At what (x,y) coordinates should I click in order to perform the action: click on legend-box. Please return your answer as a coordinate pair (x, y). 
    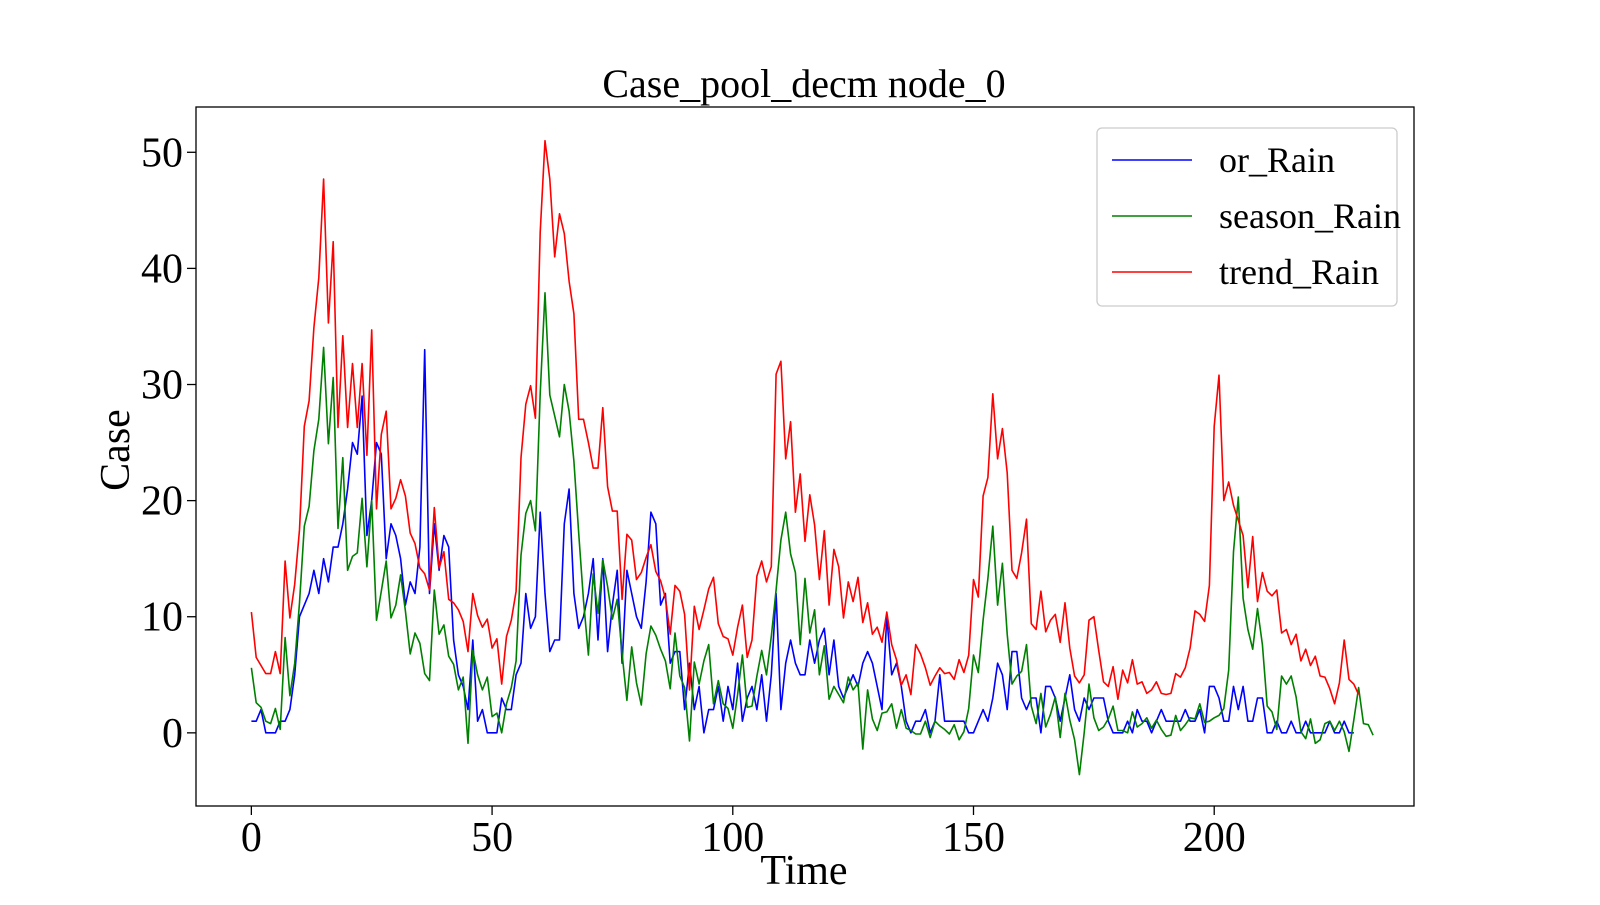
    Looking at the image, I should click on (1247, 217).